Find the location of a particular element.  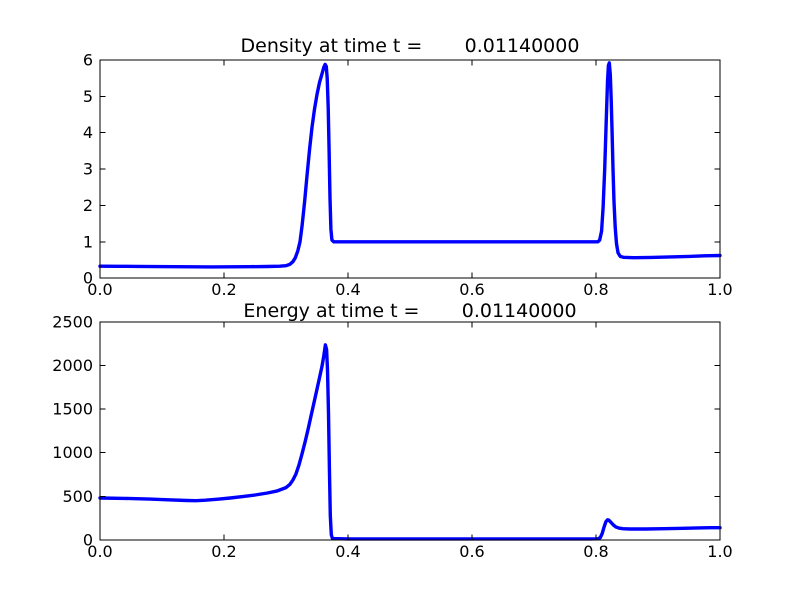

y-tick-label: 6 is located at coordinates (88, 60).